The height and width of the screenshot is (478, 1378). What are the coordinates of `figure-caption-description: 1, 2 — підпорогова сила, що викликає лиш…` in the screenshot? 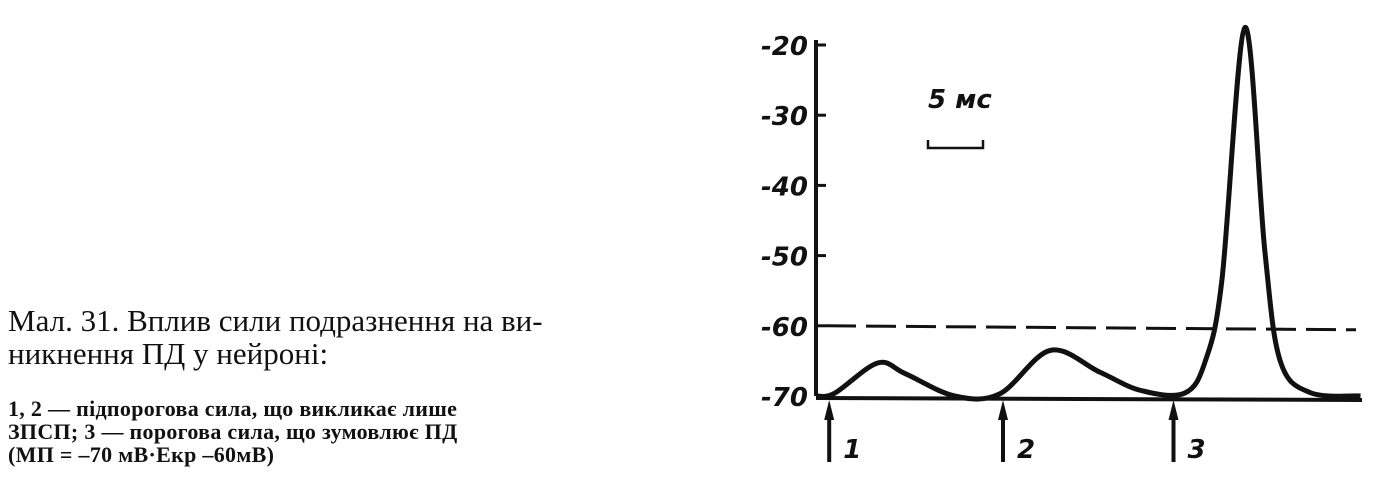 It's located at (353, 431).